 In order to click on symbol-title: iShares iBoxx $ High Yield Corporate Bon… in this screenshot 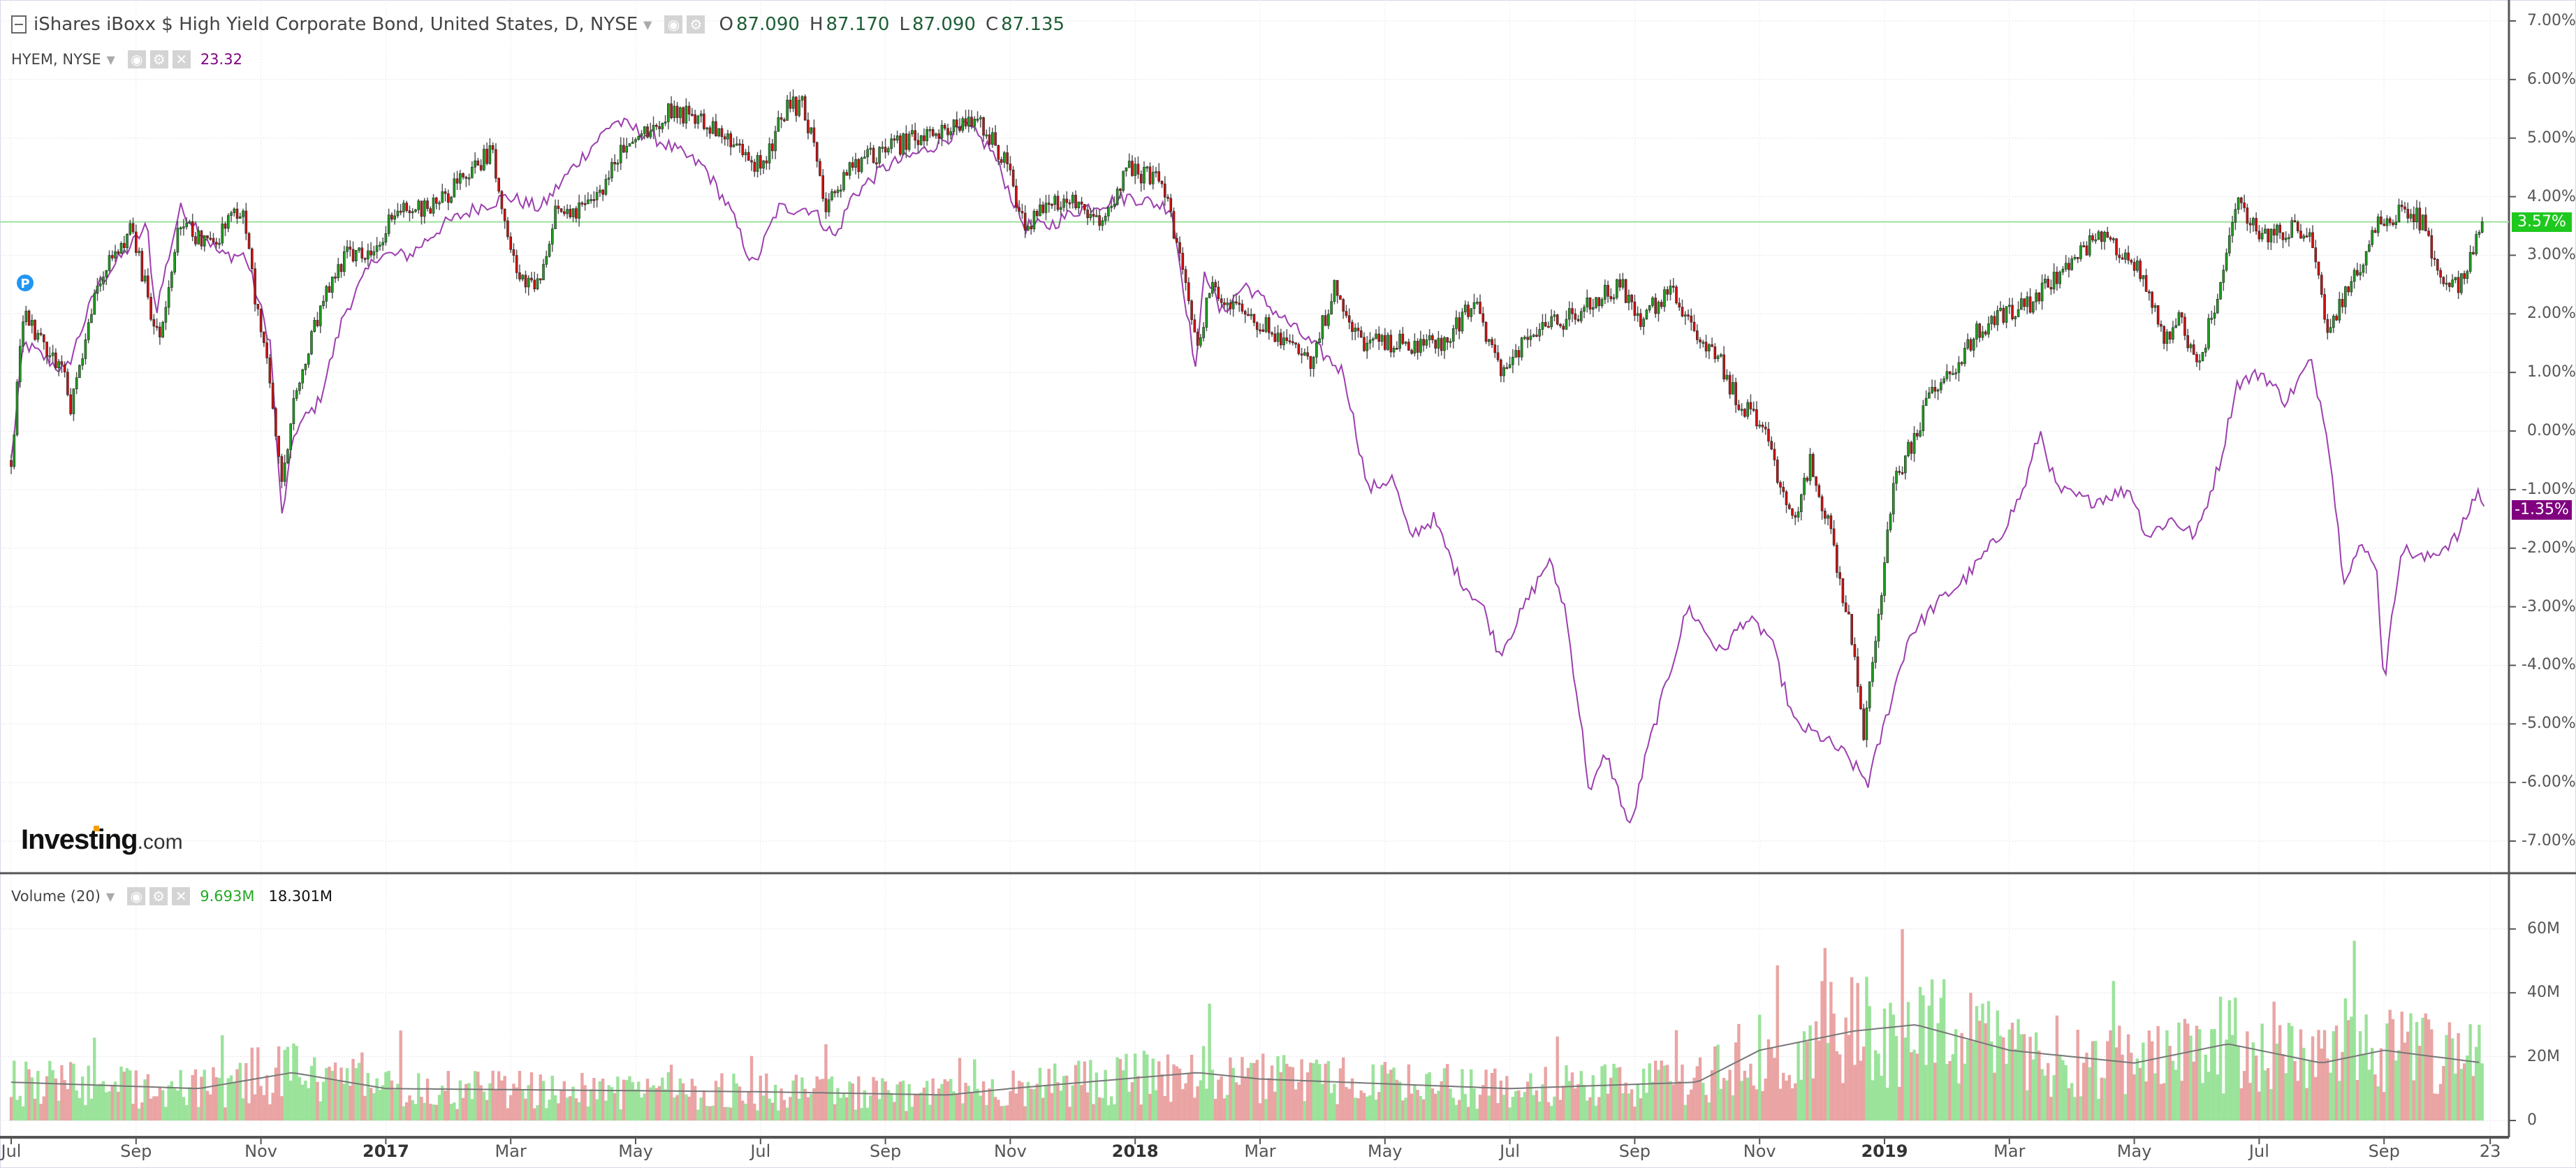, I will do `click(336, 24)`.